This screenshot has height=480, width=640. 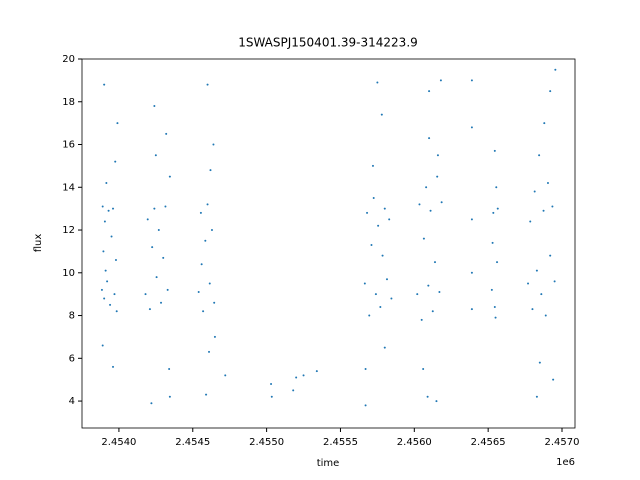 What do you see at coordinates (68, 273) in the screenshot?
I see `y-tick-label: 10` at bounding box center [68, 273].